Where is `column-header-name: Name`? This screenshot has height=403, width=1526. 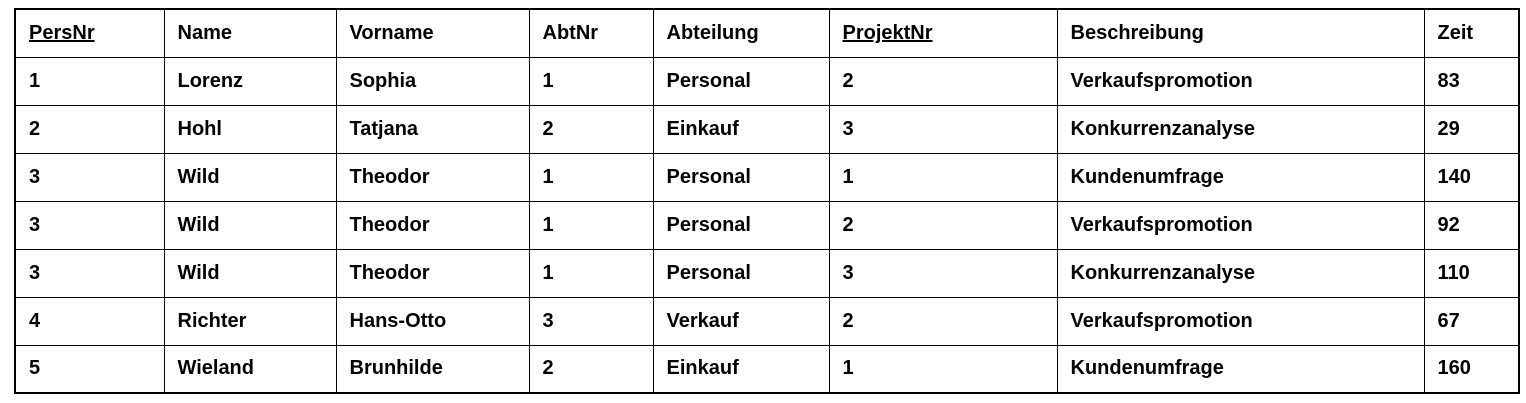 column-header-name: Name is located at coordinates (250, 33).